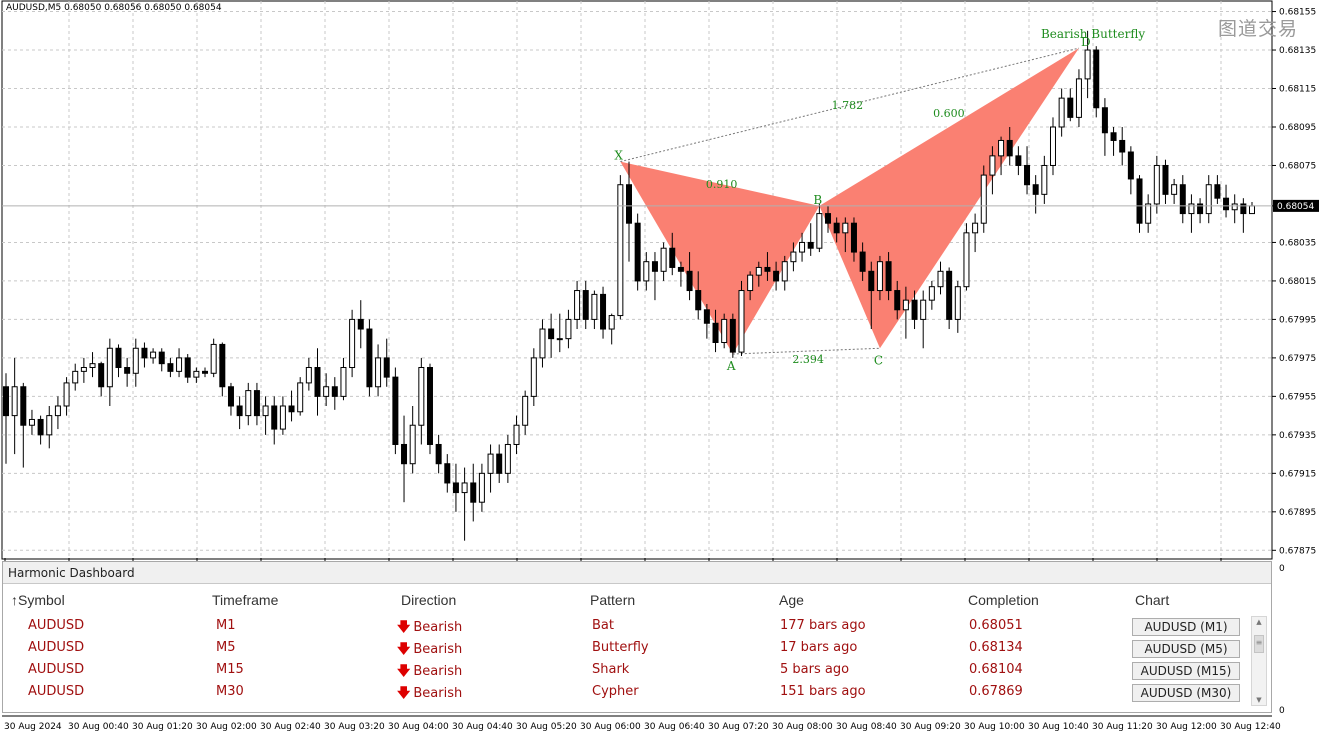 Image resolution: width=1321 pixels, height=737 pixels. What do you see at coordinates (1296, 205) in the screenshot?
I see `current-price-tag` at bounding box center [1296, 205].